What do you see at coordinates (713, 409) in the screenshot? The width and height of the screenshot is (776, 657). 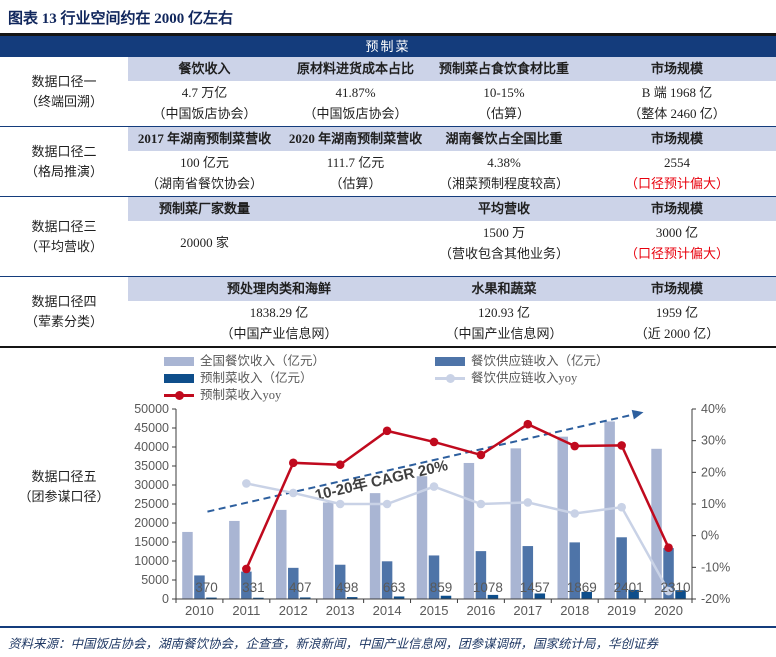 I see `svg-text: 40%` at bounding box center [713, 409].